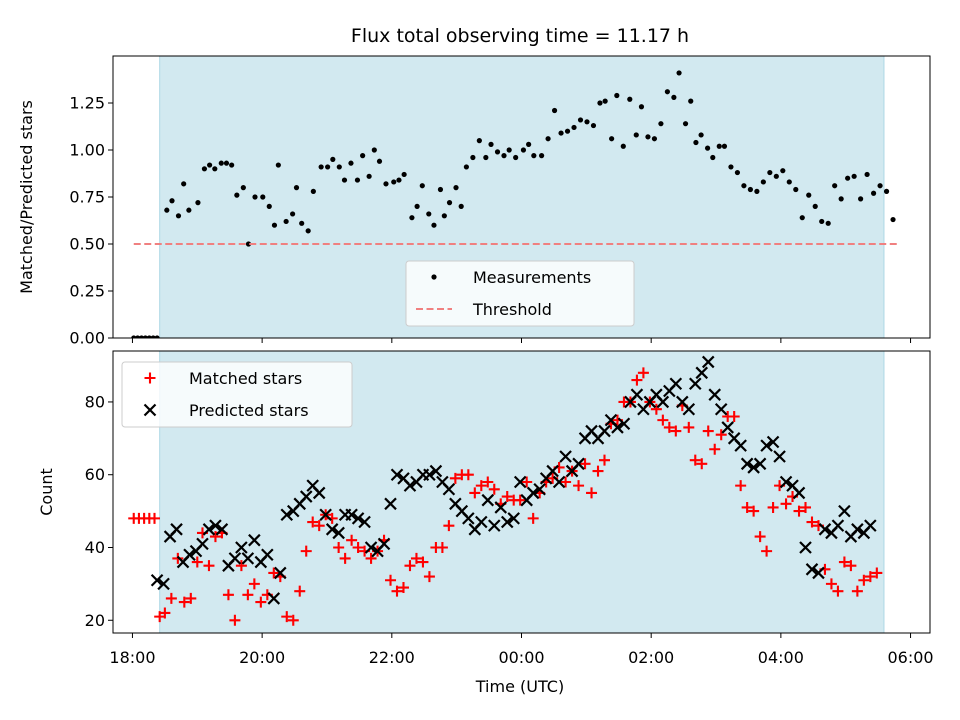 The height and width of the screenshot is (720, 960). Describe the element at coordinates (651, 657) in the screenshot. I see `x-tick-label: 02:00` at that location.